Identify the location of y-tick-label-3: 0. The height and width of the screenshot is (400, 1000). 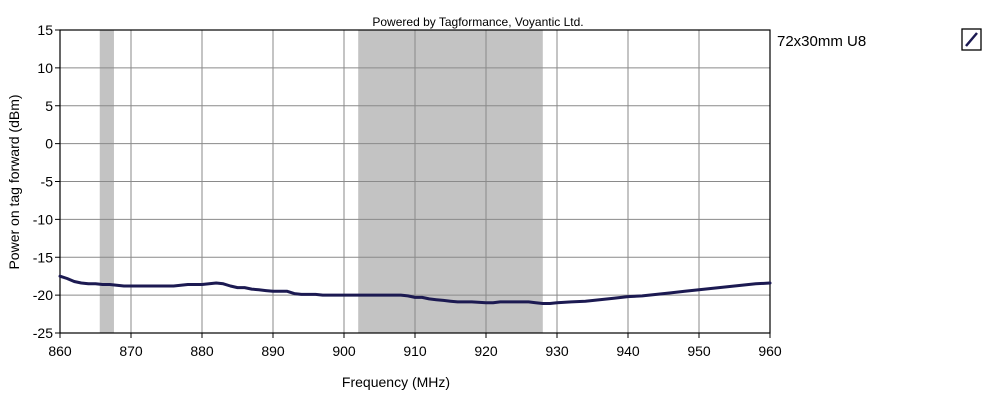
(49, 144).